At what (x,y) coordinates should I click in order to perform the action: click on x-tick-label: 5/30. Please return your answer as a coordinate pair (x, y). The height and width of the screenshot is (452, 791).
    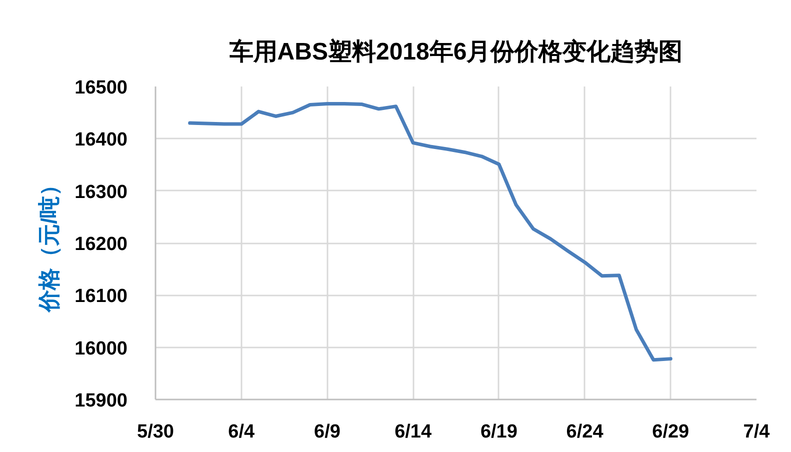
    Looking at the image, I should click on (155, 432).